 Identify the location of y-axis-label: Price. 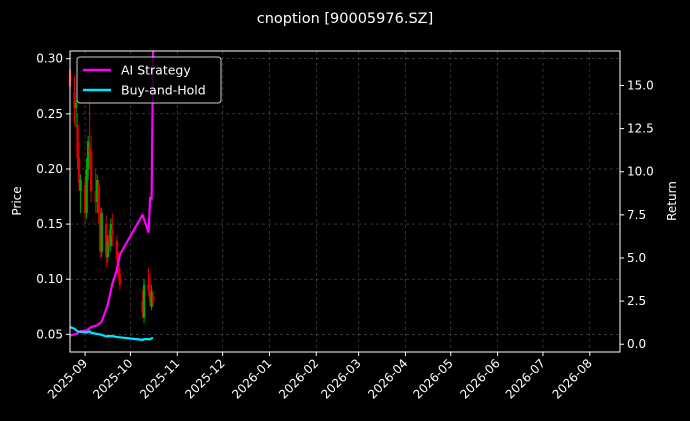
(17, 200).